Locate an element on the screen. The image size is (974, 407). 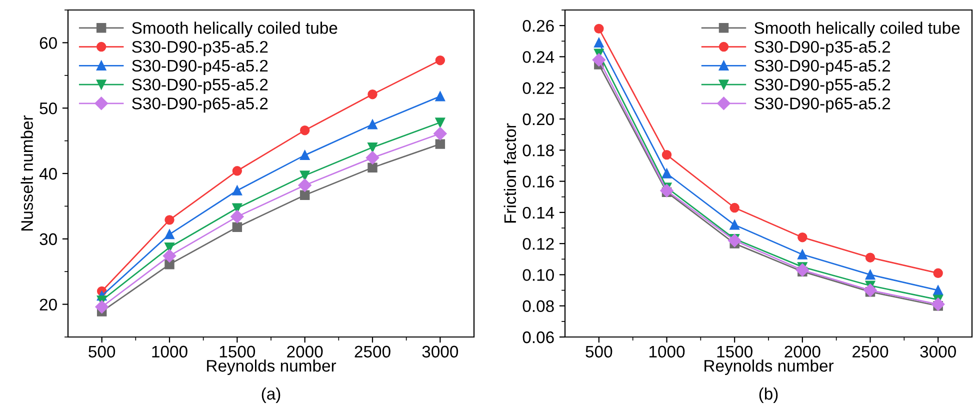
y-tick-label: 0.10 is located at coordinates (538, 275).